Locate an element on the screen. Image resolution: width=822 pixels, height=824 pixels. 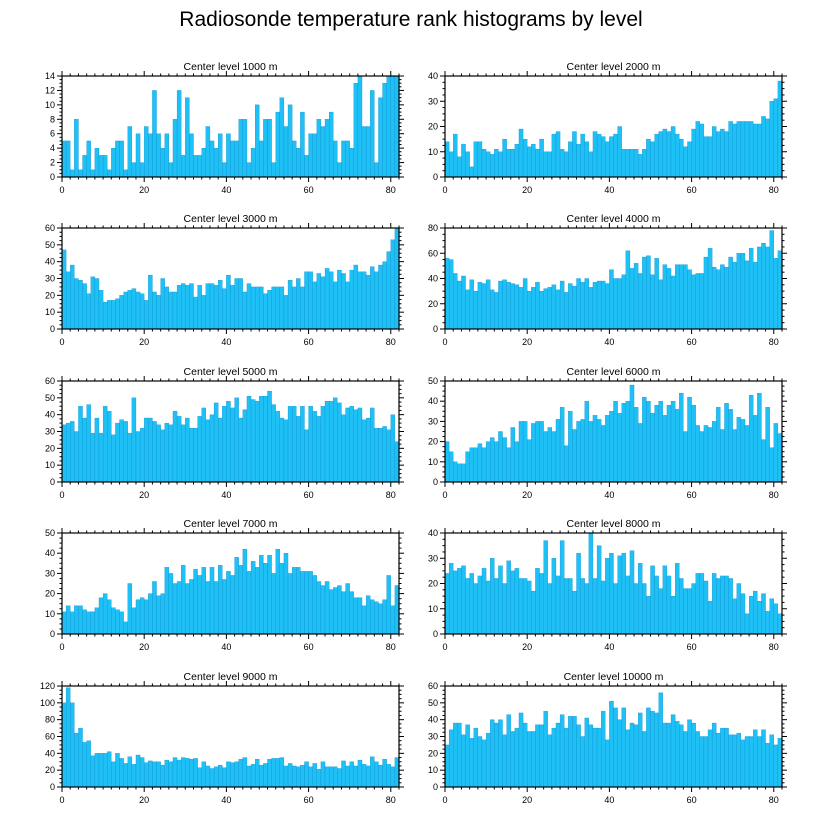
y-tick-label: 60 is located at coordinates (433, 253).